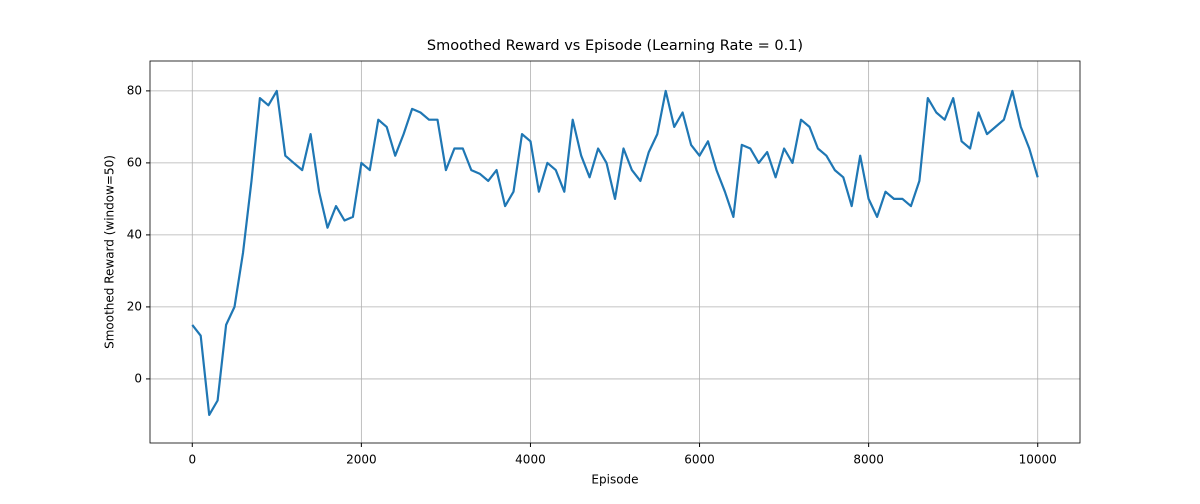  I want to click on y-tick-label: 40, so click(134, 234).